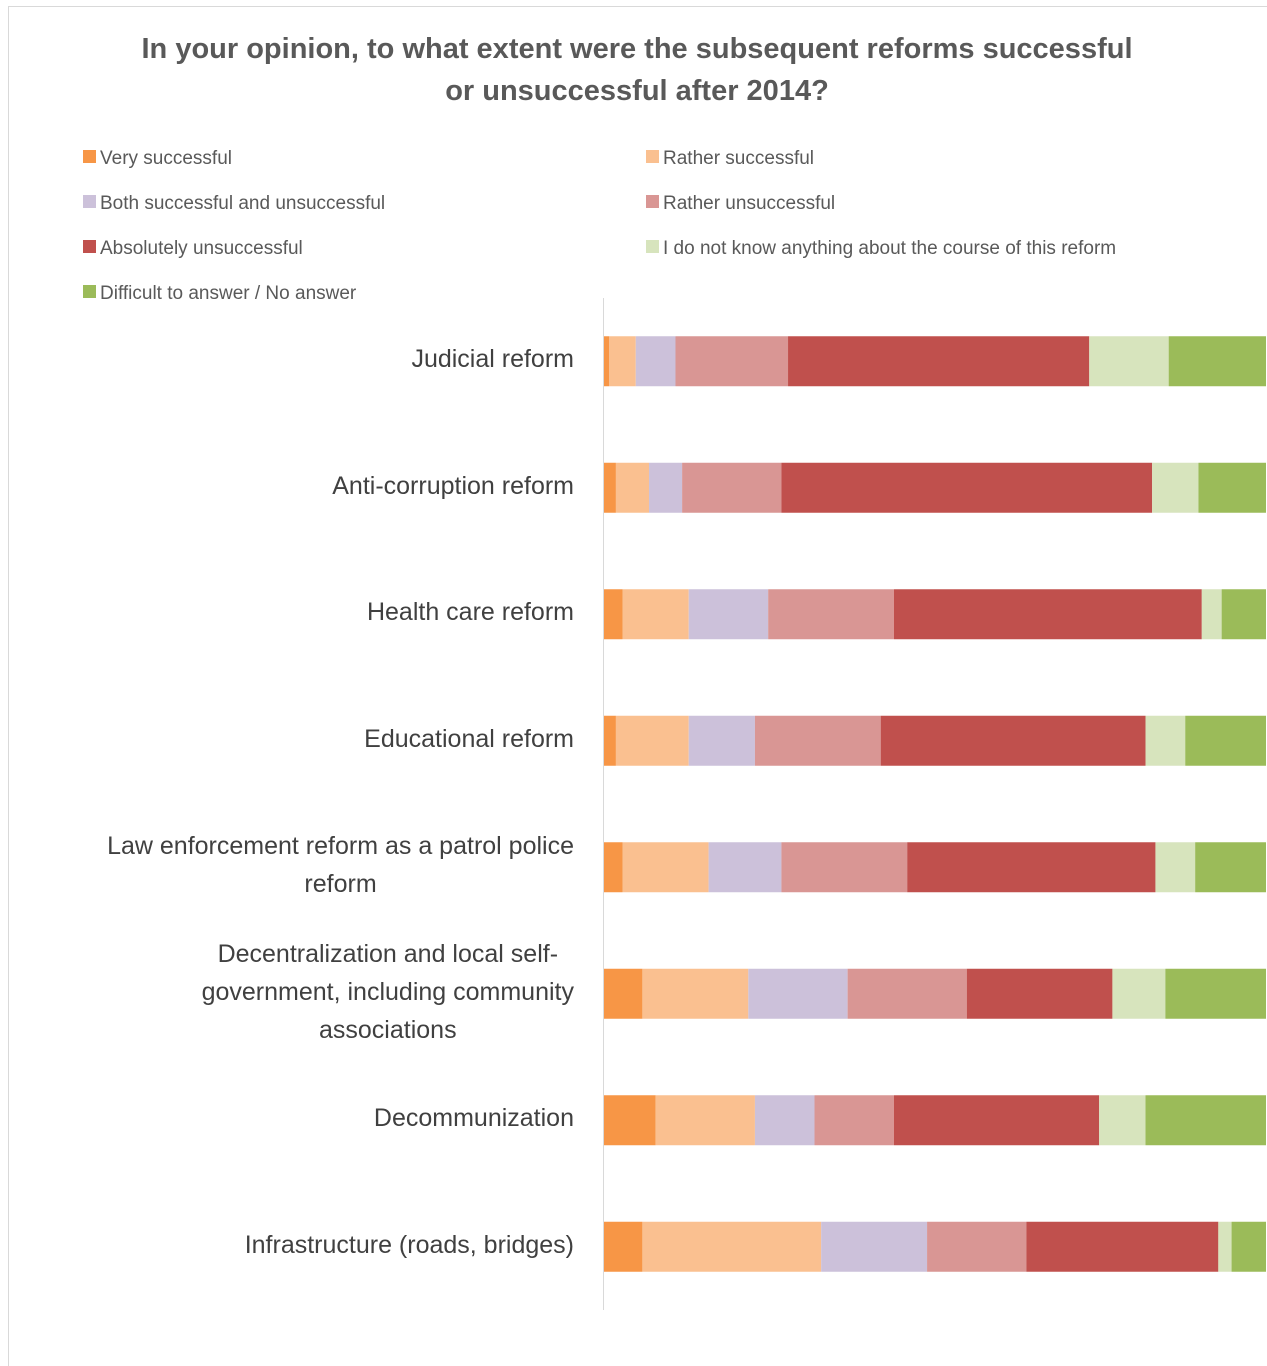 The height and width of the screenshot is (1366, 1267). Describe the element at coordinates (228, 293) in the screenshot. I see `legend-label: Difficult to answer / No answer` at that location.